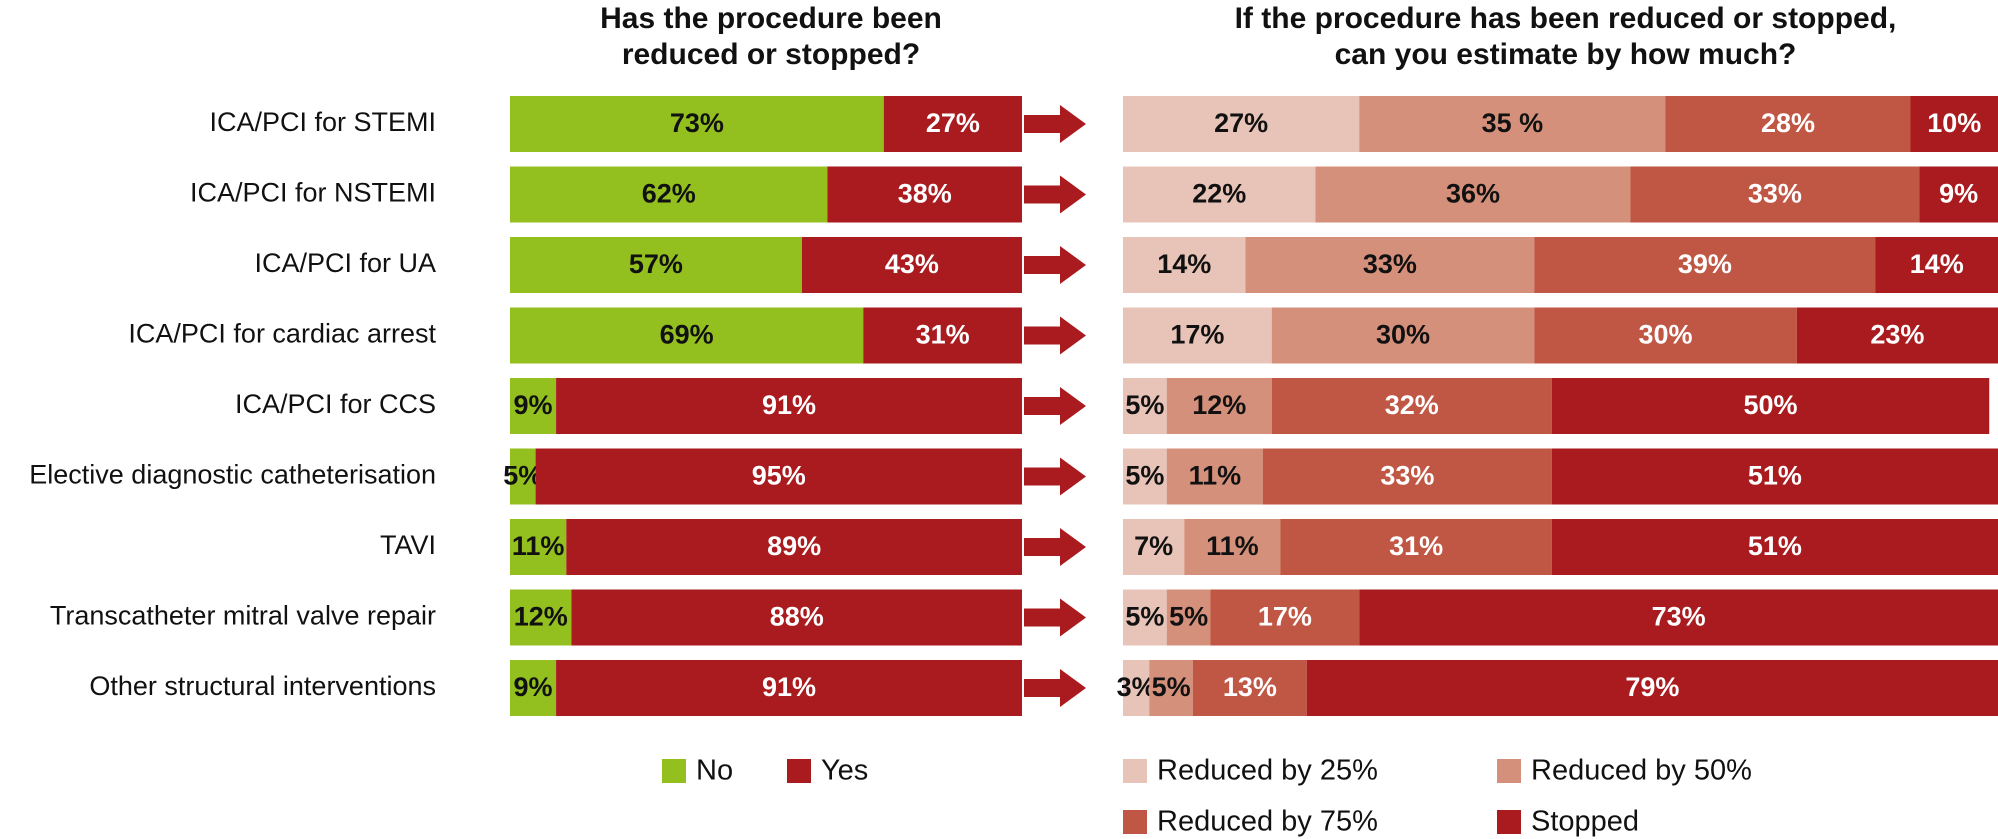  I want to click on left-data-label: 69%, so click(687, 335).